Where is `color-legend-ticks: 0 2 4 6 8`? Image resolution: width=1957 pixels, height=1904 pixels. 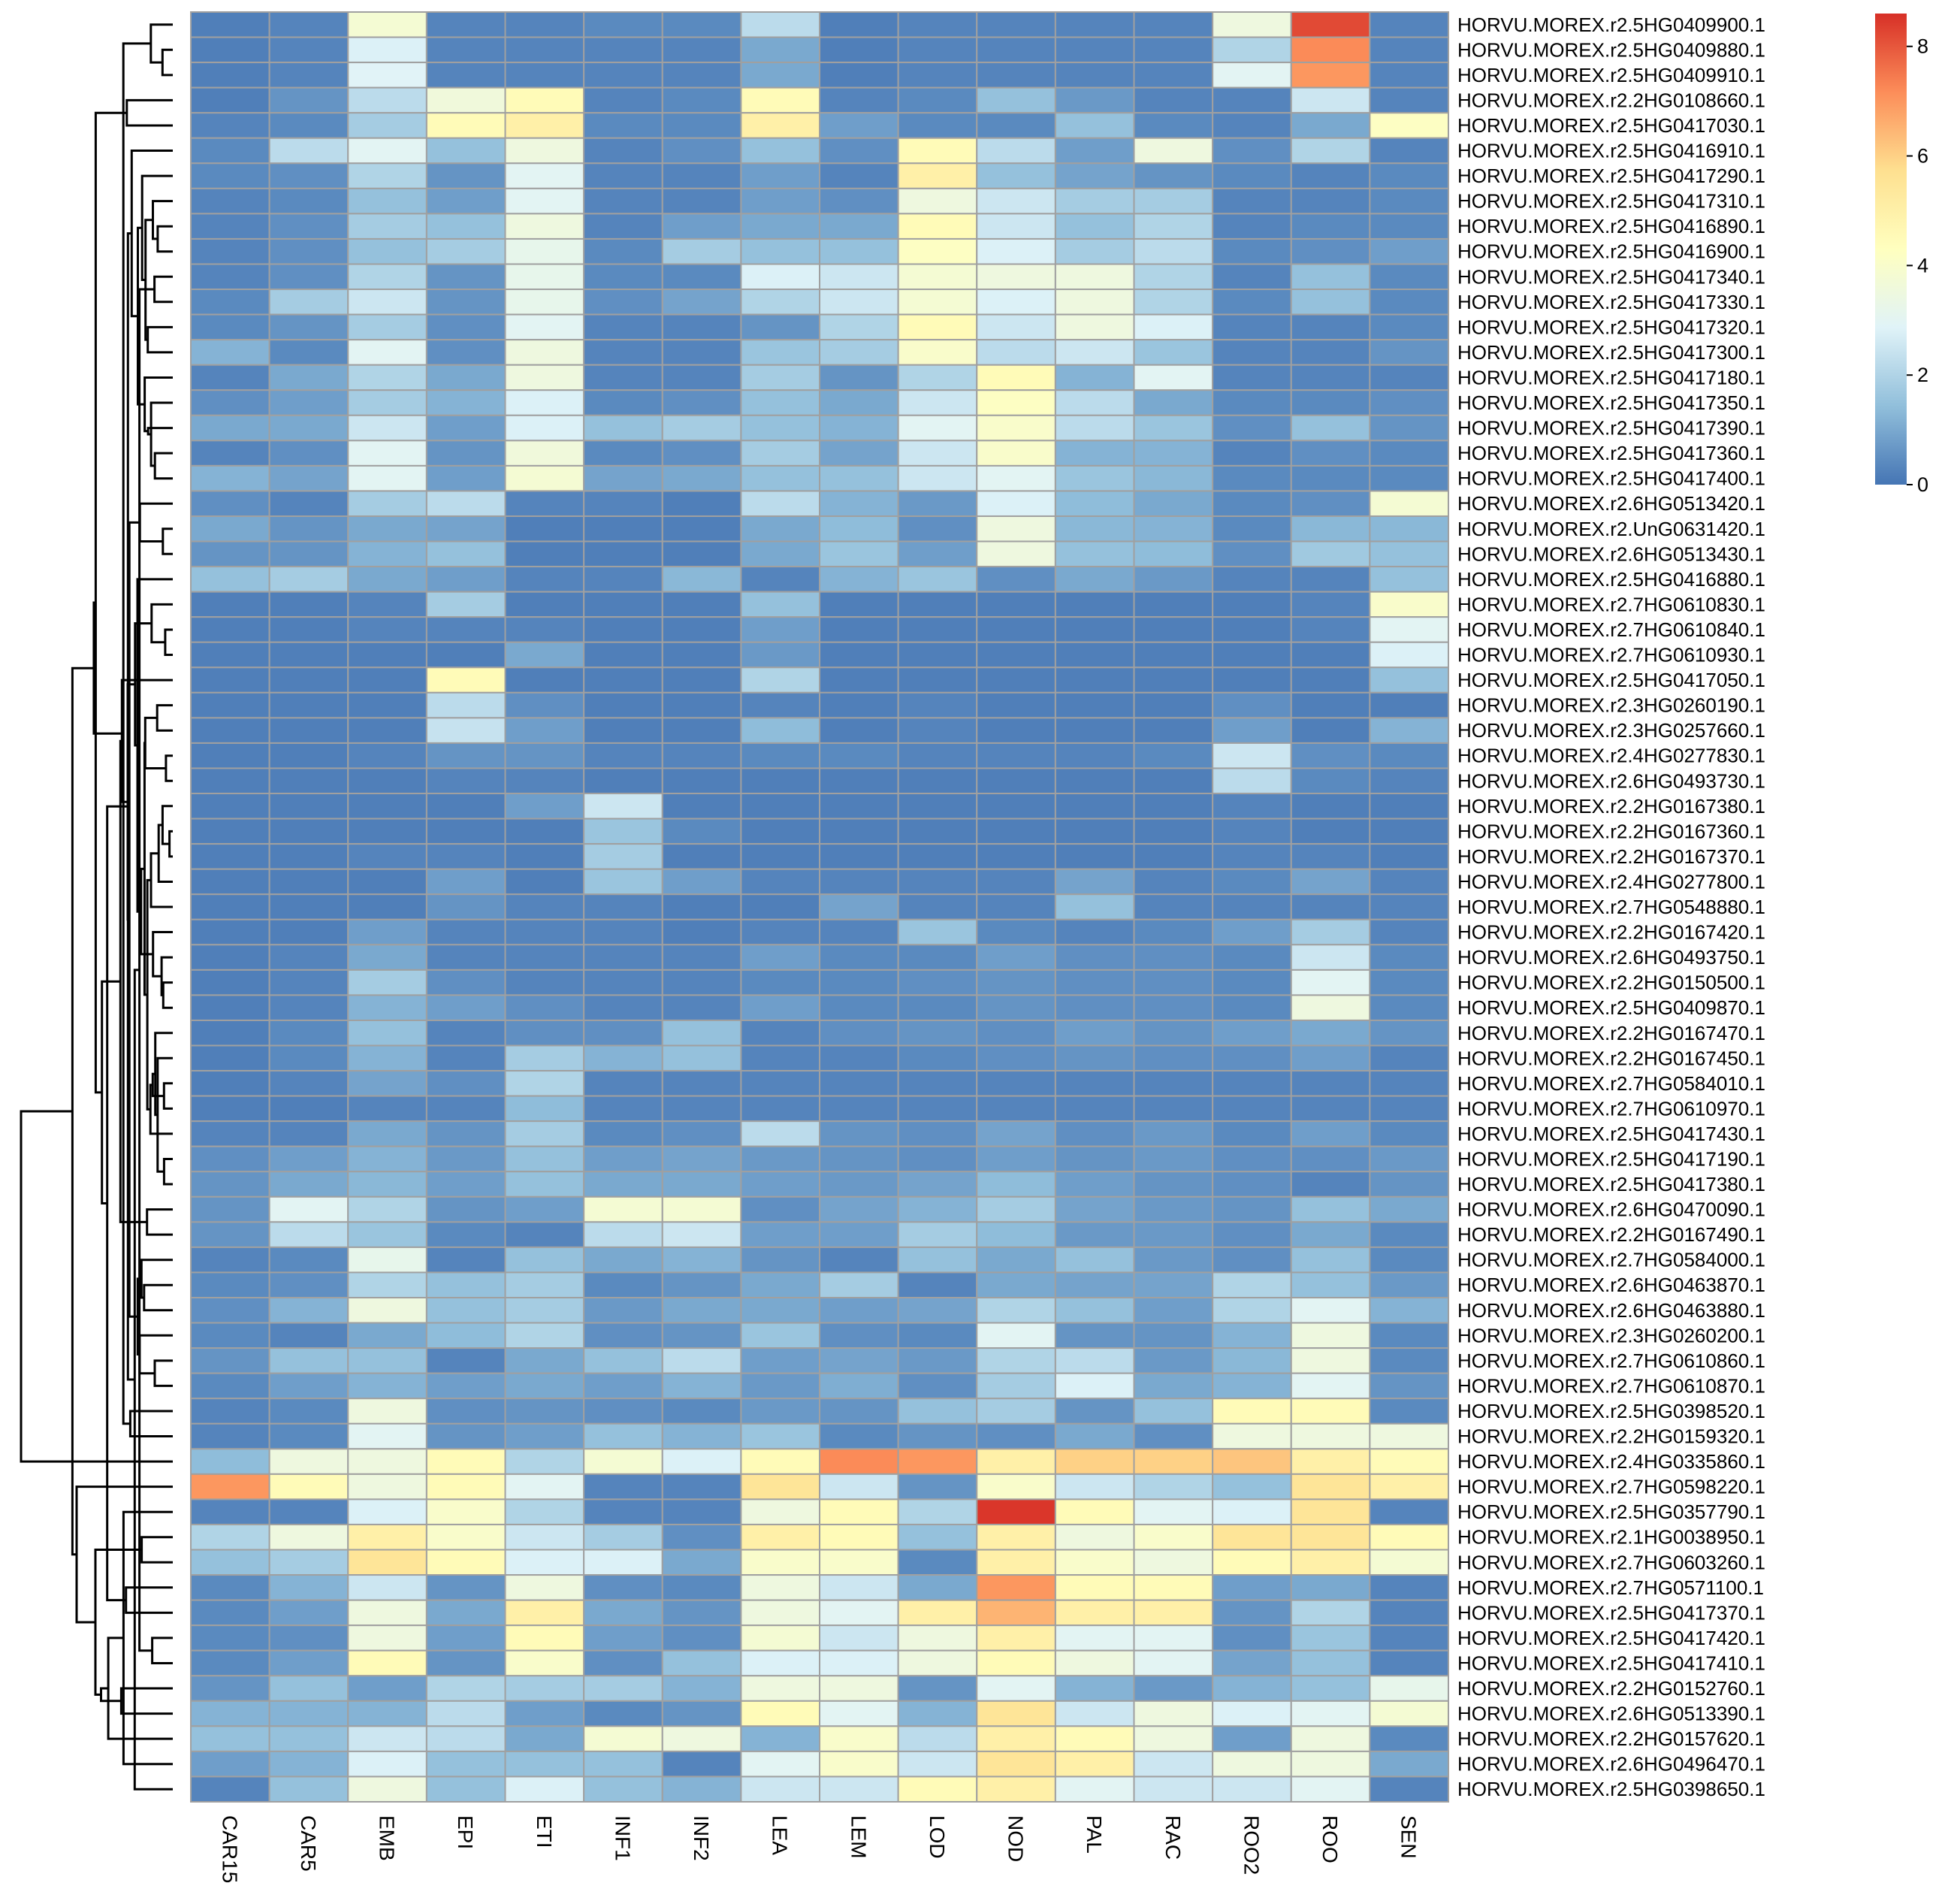 color-legend-ticks: 0 2 4 6 8 is located at coordinates (1917, 265).